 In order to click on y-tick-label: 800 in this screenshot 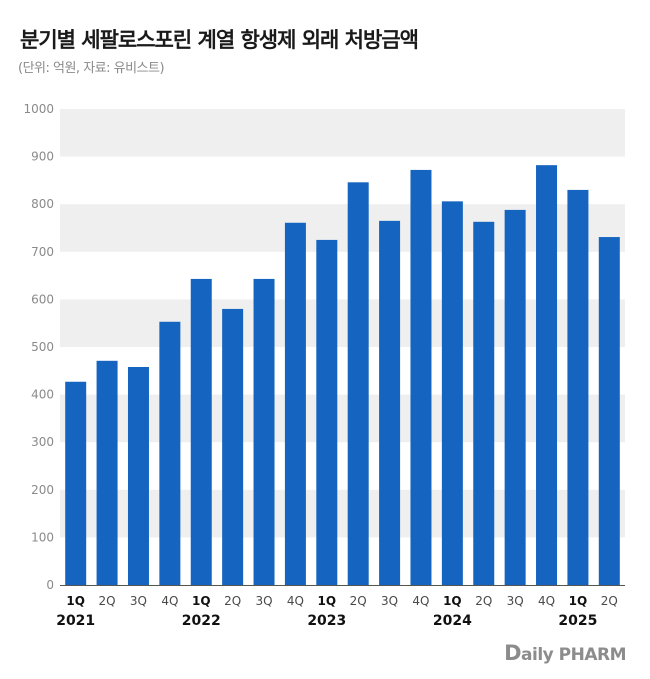, I will do `click(42, 204)`.